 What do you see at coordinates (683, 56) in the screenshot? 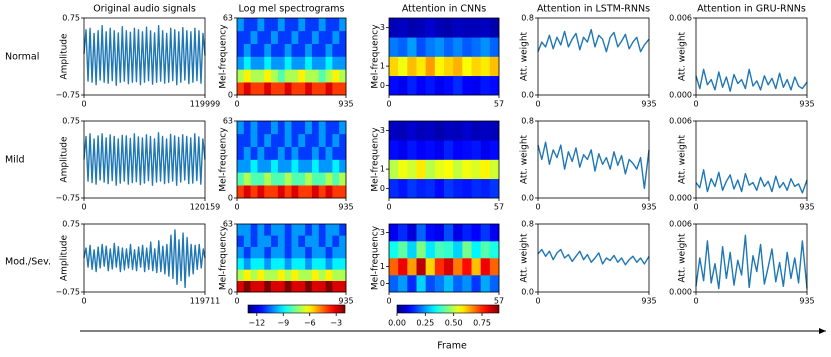
I see `y-axis-label: Att. weight` at bounding box center [683, 56].